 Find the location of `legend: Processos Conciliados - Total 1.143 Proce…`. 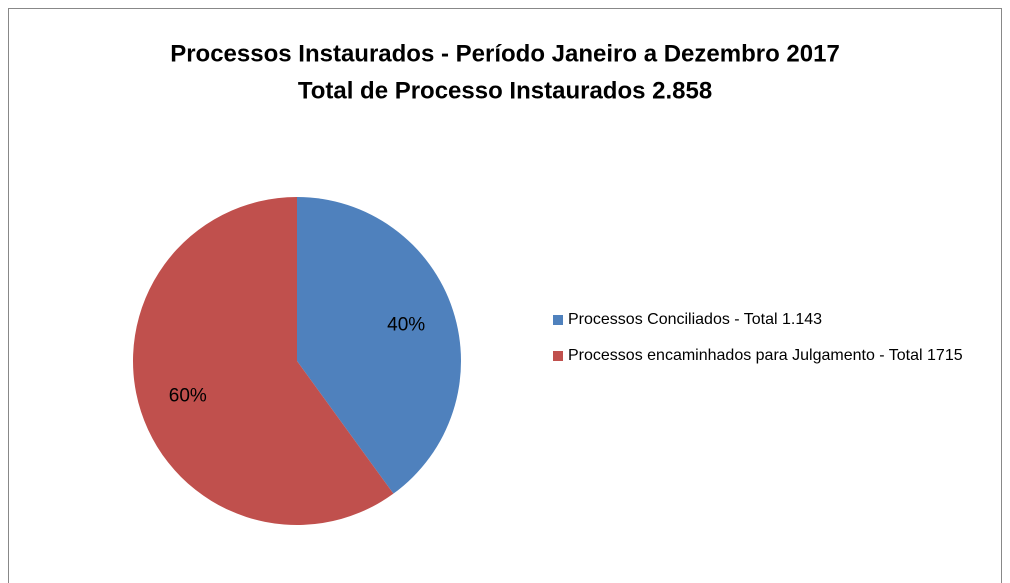

legend: Processos Conciliados - Total 1.143 Proce… is located at coordinates (773, 344).